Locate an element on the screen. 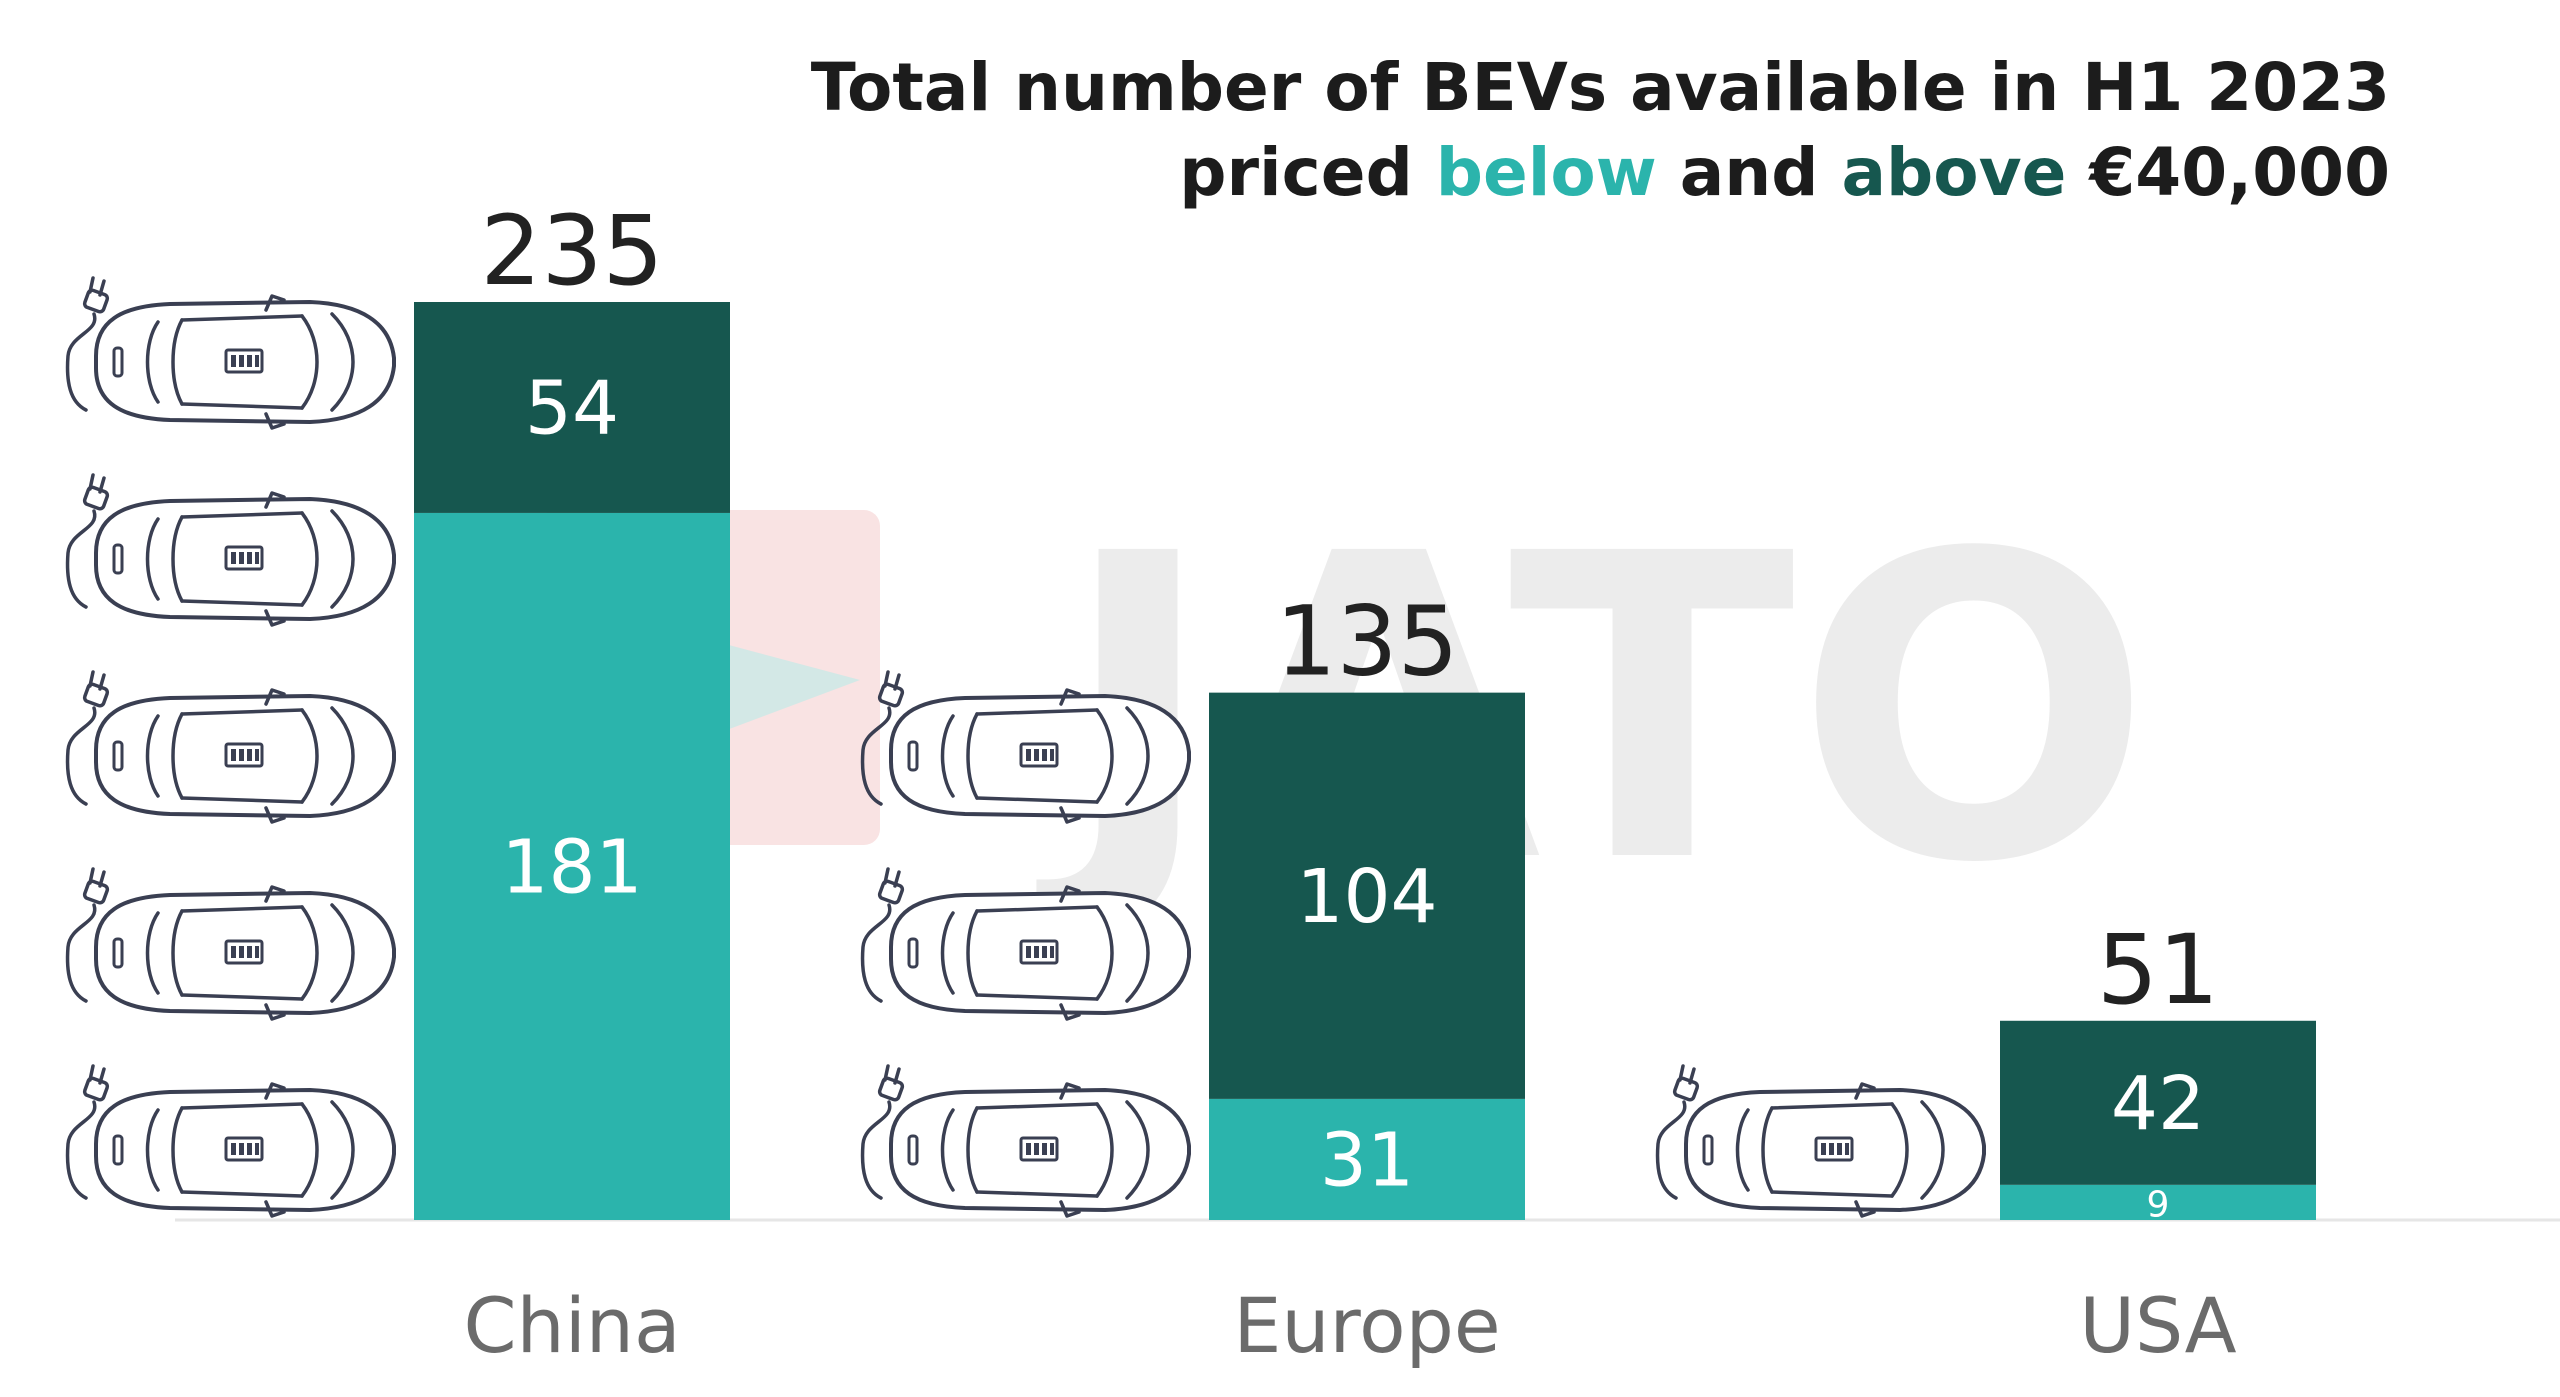  bar-china-below is located at coordinates (572, 866).